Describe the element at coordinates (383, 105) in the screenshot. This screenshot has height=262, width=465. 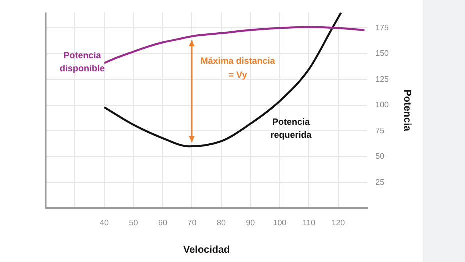
I see `y-tick-label: 100` at that location.